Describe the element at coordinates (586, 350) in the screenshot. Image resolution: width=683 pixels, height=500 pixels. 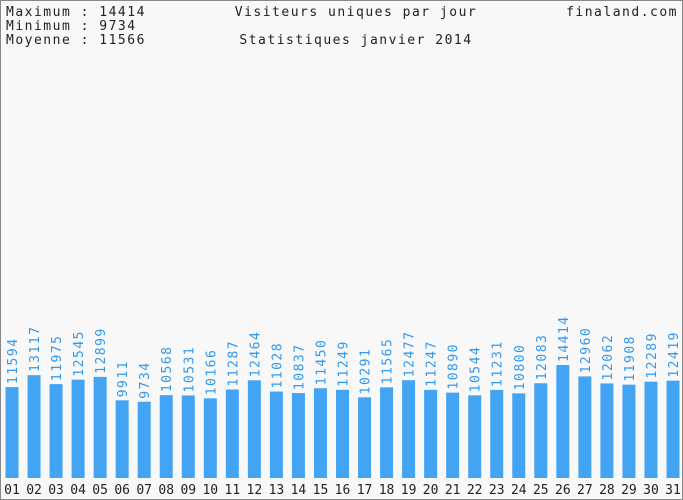
I see `value-label: 12960` at that location.